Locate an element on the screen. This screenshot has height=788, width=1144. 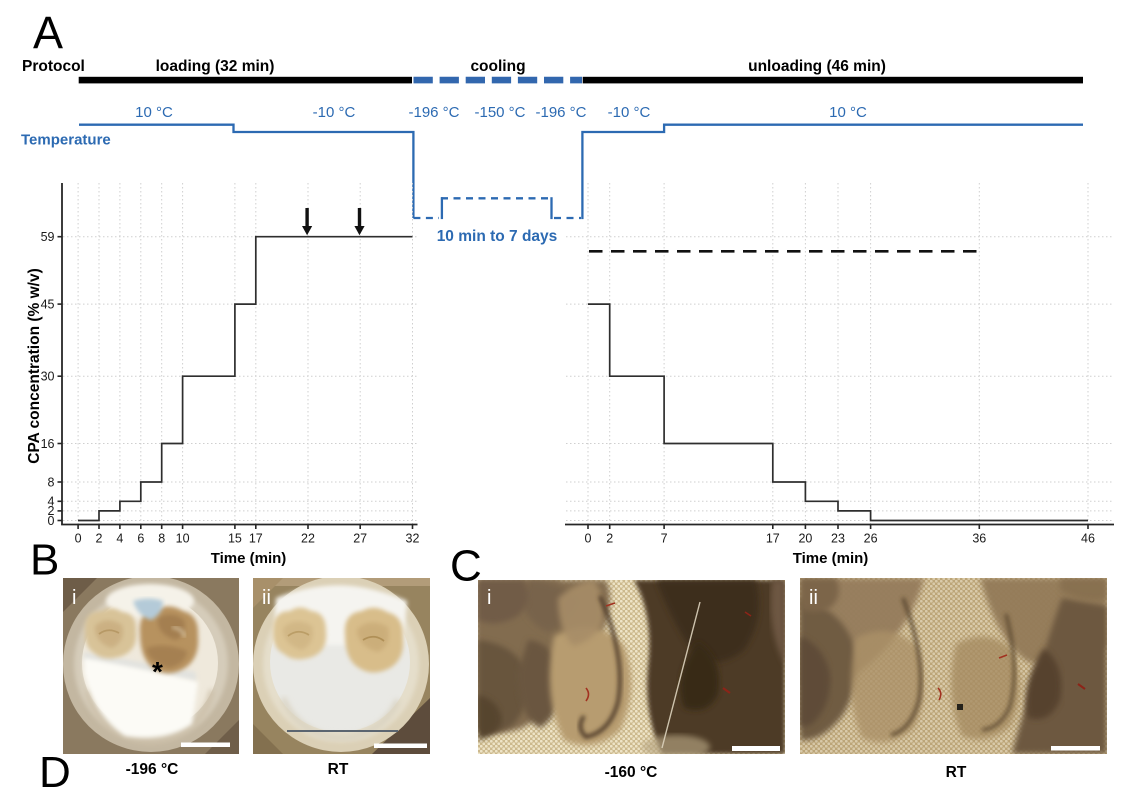
svg-text: 10 min to 7 days is located at coordinates (497, 236).